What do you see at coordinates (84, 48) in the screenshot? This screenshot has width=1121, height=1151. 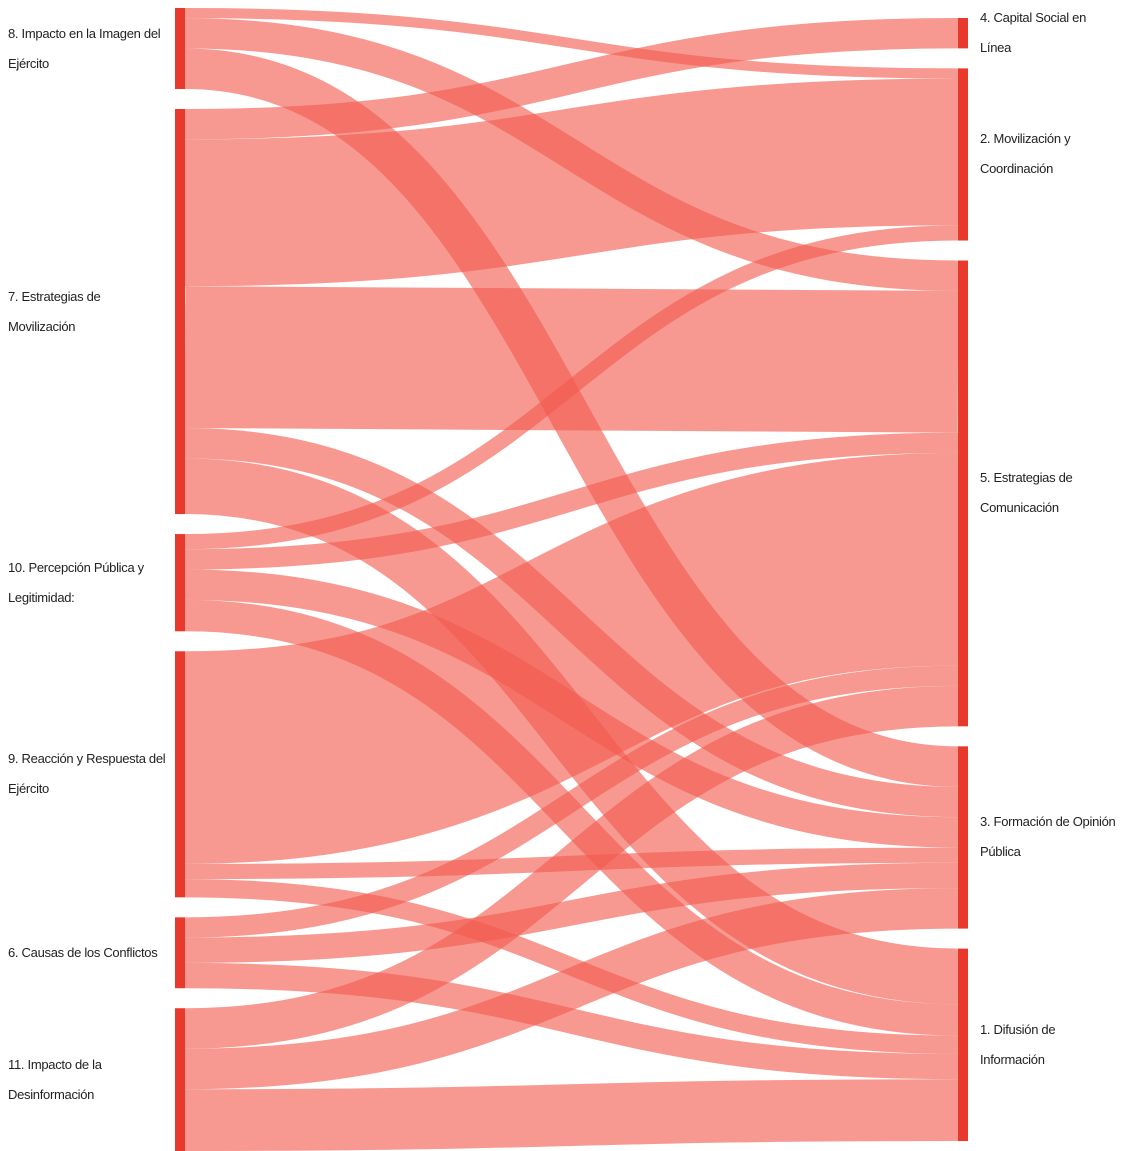 I see `node-label: 8. Impacto en la Imagen del Ejército` at bounding box center [84, 48].